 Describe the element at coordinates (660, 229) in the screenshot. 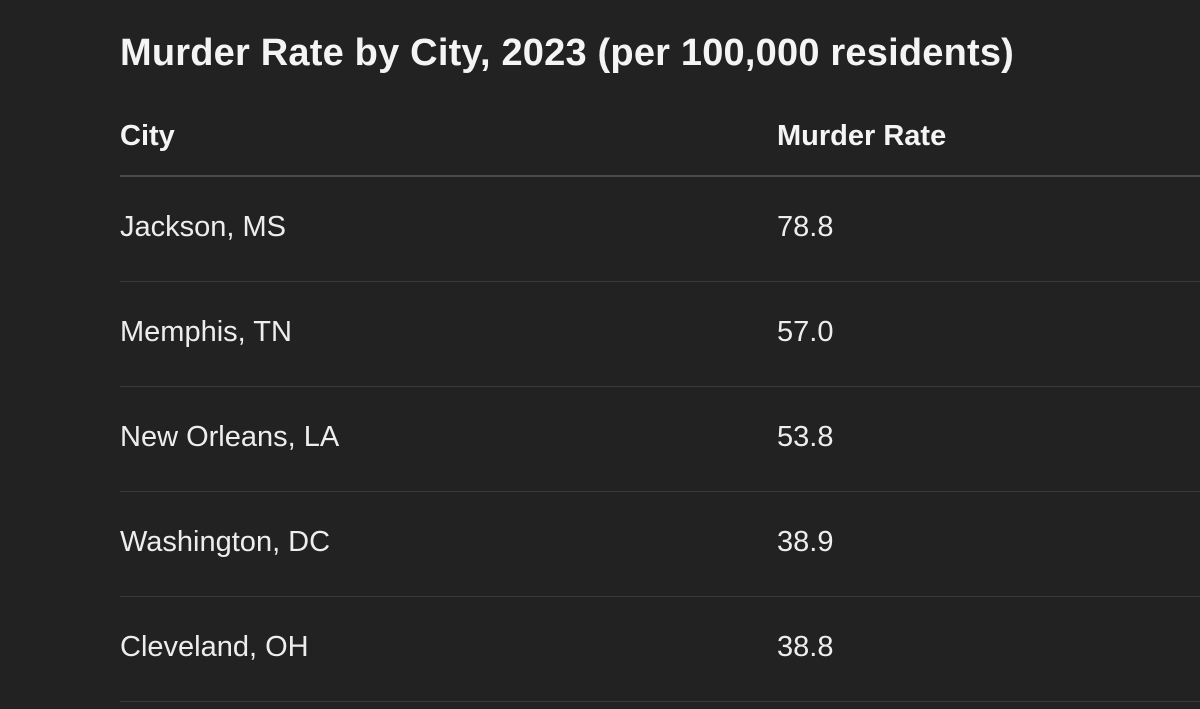

I see `table-row: Jackson, MS 78.8` at that location.